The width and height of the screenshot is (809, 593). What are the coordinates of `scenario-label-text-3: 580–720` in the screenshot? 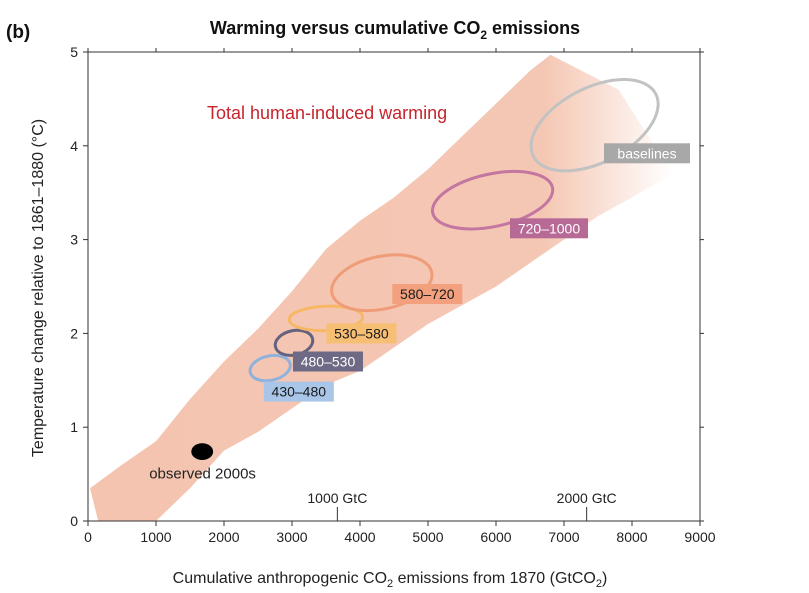 It's located at (427, 294).